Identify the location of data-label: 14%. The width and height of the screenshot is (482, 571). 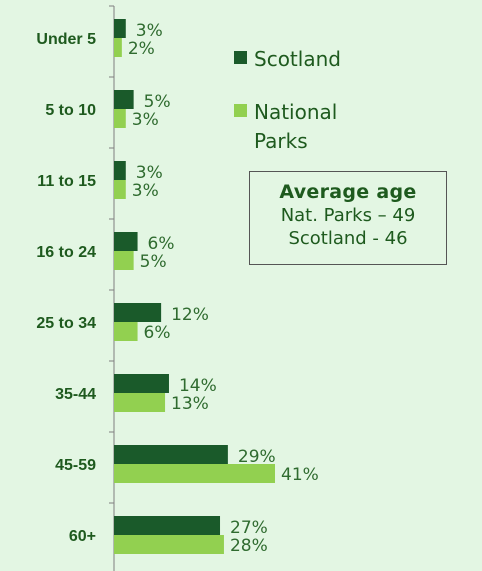
(198, 386).